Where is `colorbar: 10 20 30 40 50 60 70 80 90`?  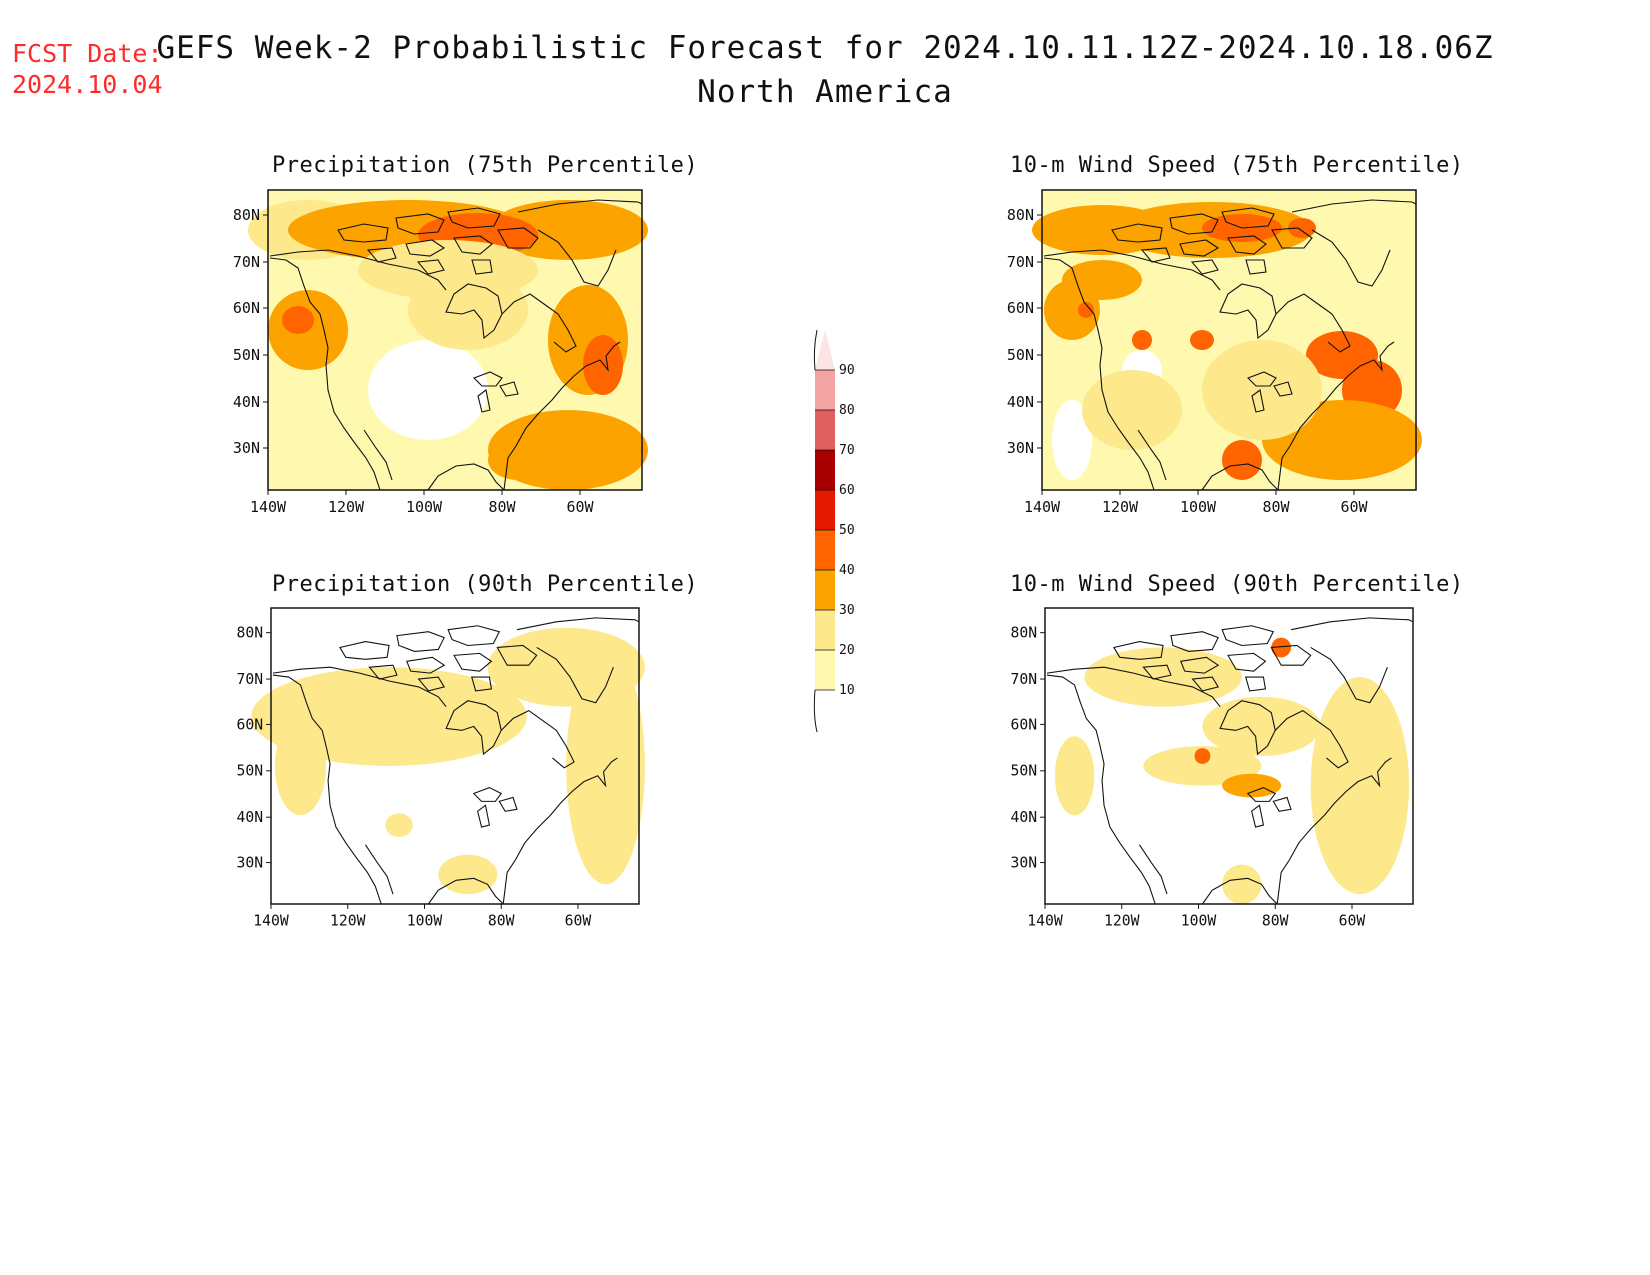 colorbar: 10 20 30 40 50 60 70 80 90 is located at coordinates (834, 531).